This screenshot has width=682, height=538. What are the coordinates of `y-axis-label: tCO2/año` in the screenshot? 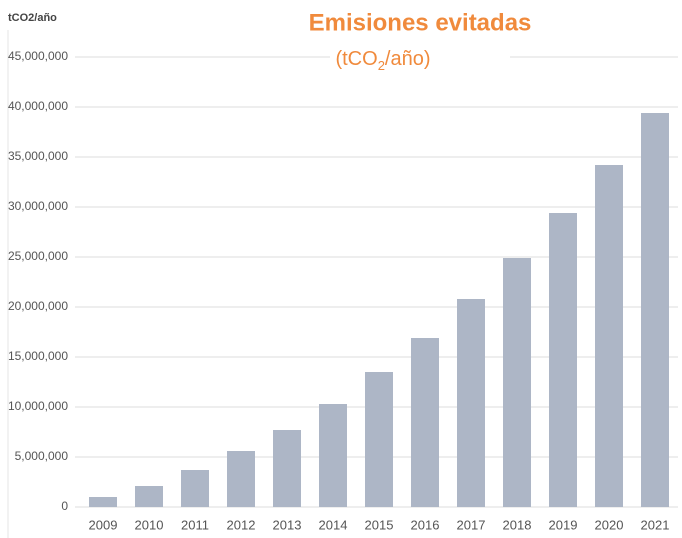 It's located at (32, 18).